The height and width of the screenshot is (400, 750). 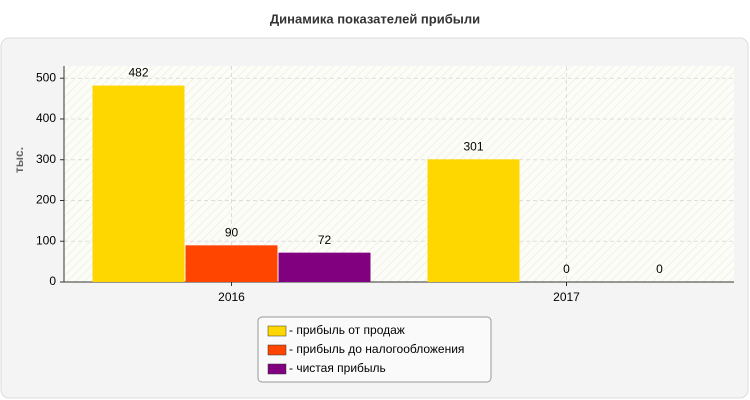 What do you see at coordinates (46, 159) in the screenshot?
I see `y-tick-label: 300` at bounding box center [46, 159].